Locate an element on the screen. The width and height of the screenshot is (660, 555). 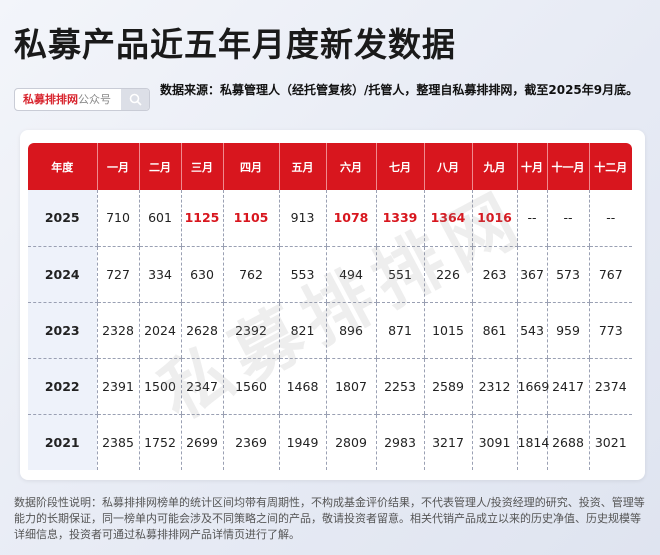
value-cell: 2391 is located at coordinates (117, 386).